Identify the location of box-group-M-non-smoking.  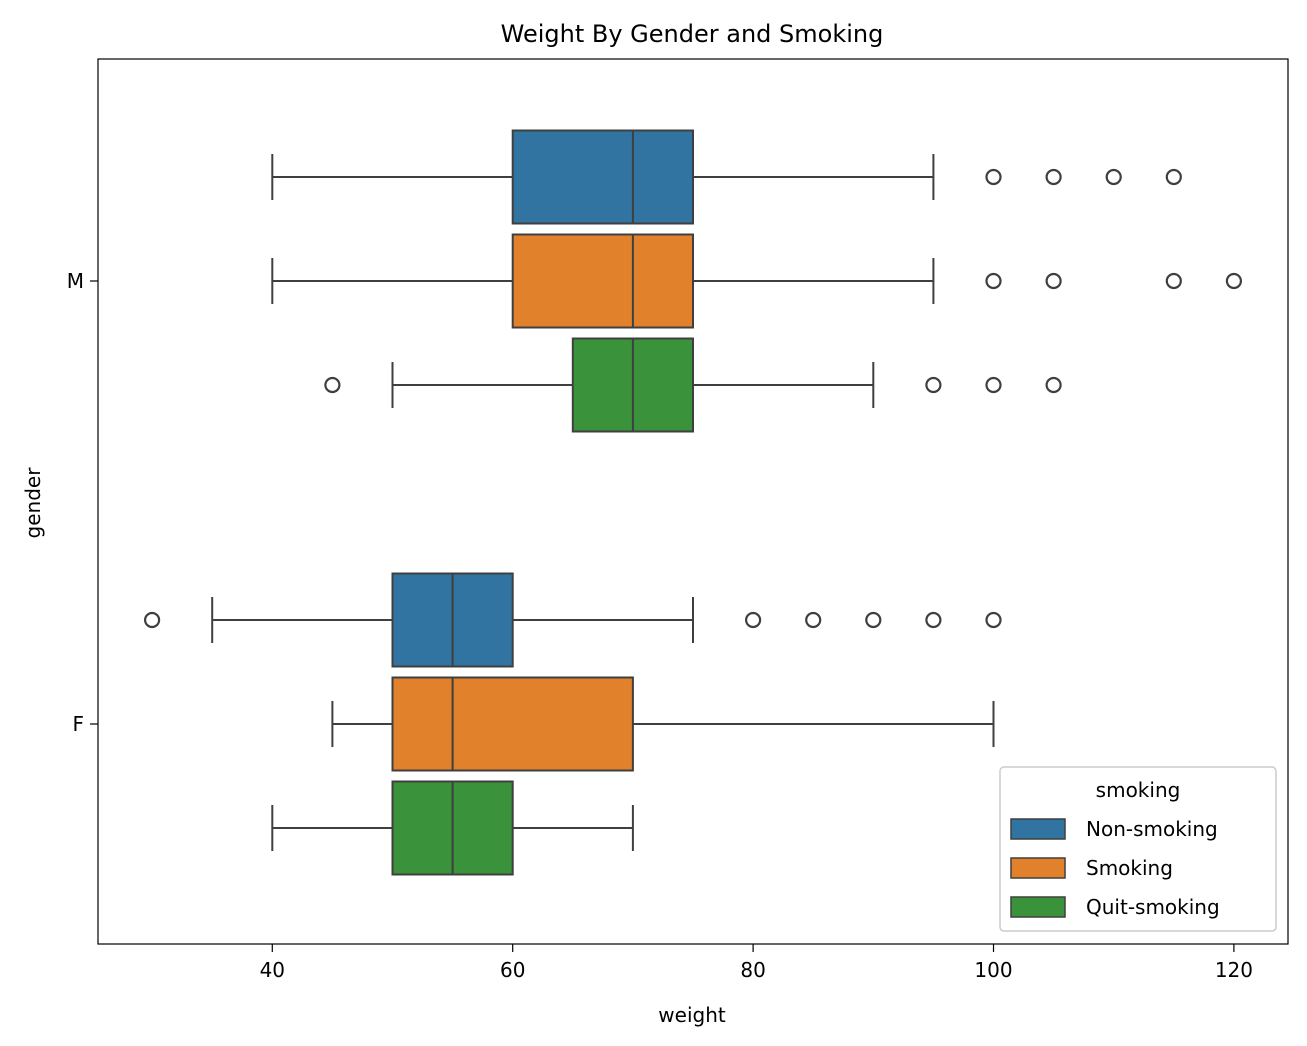
(726, 177).